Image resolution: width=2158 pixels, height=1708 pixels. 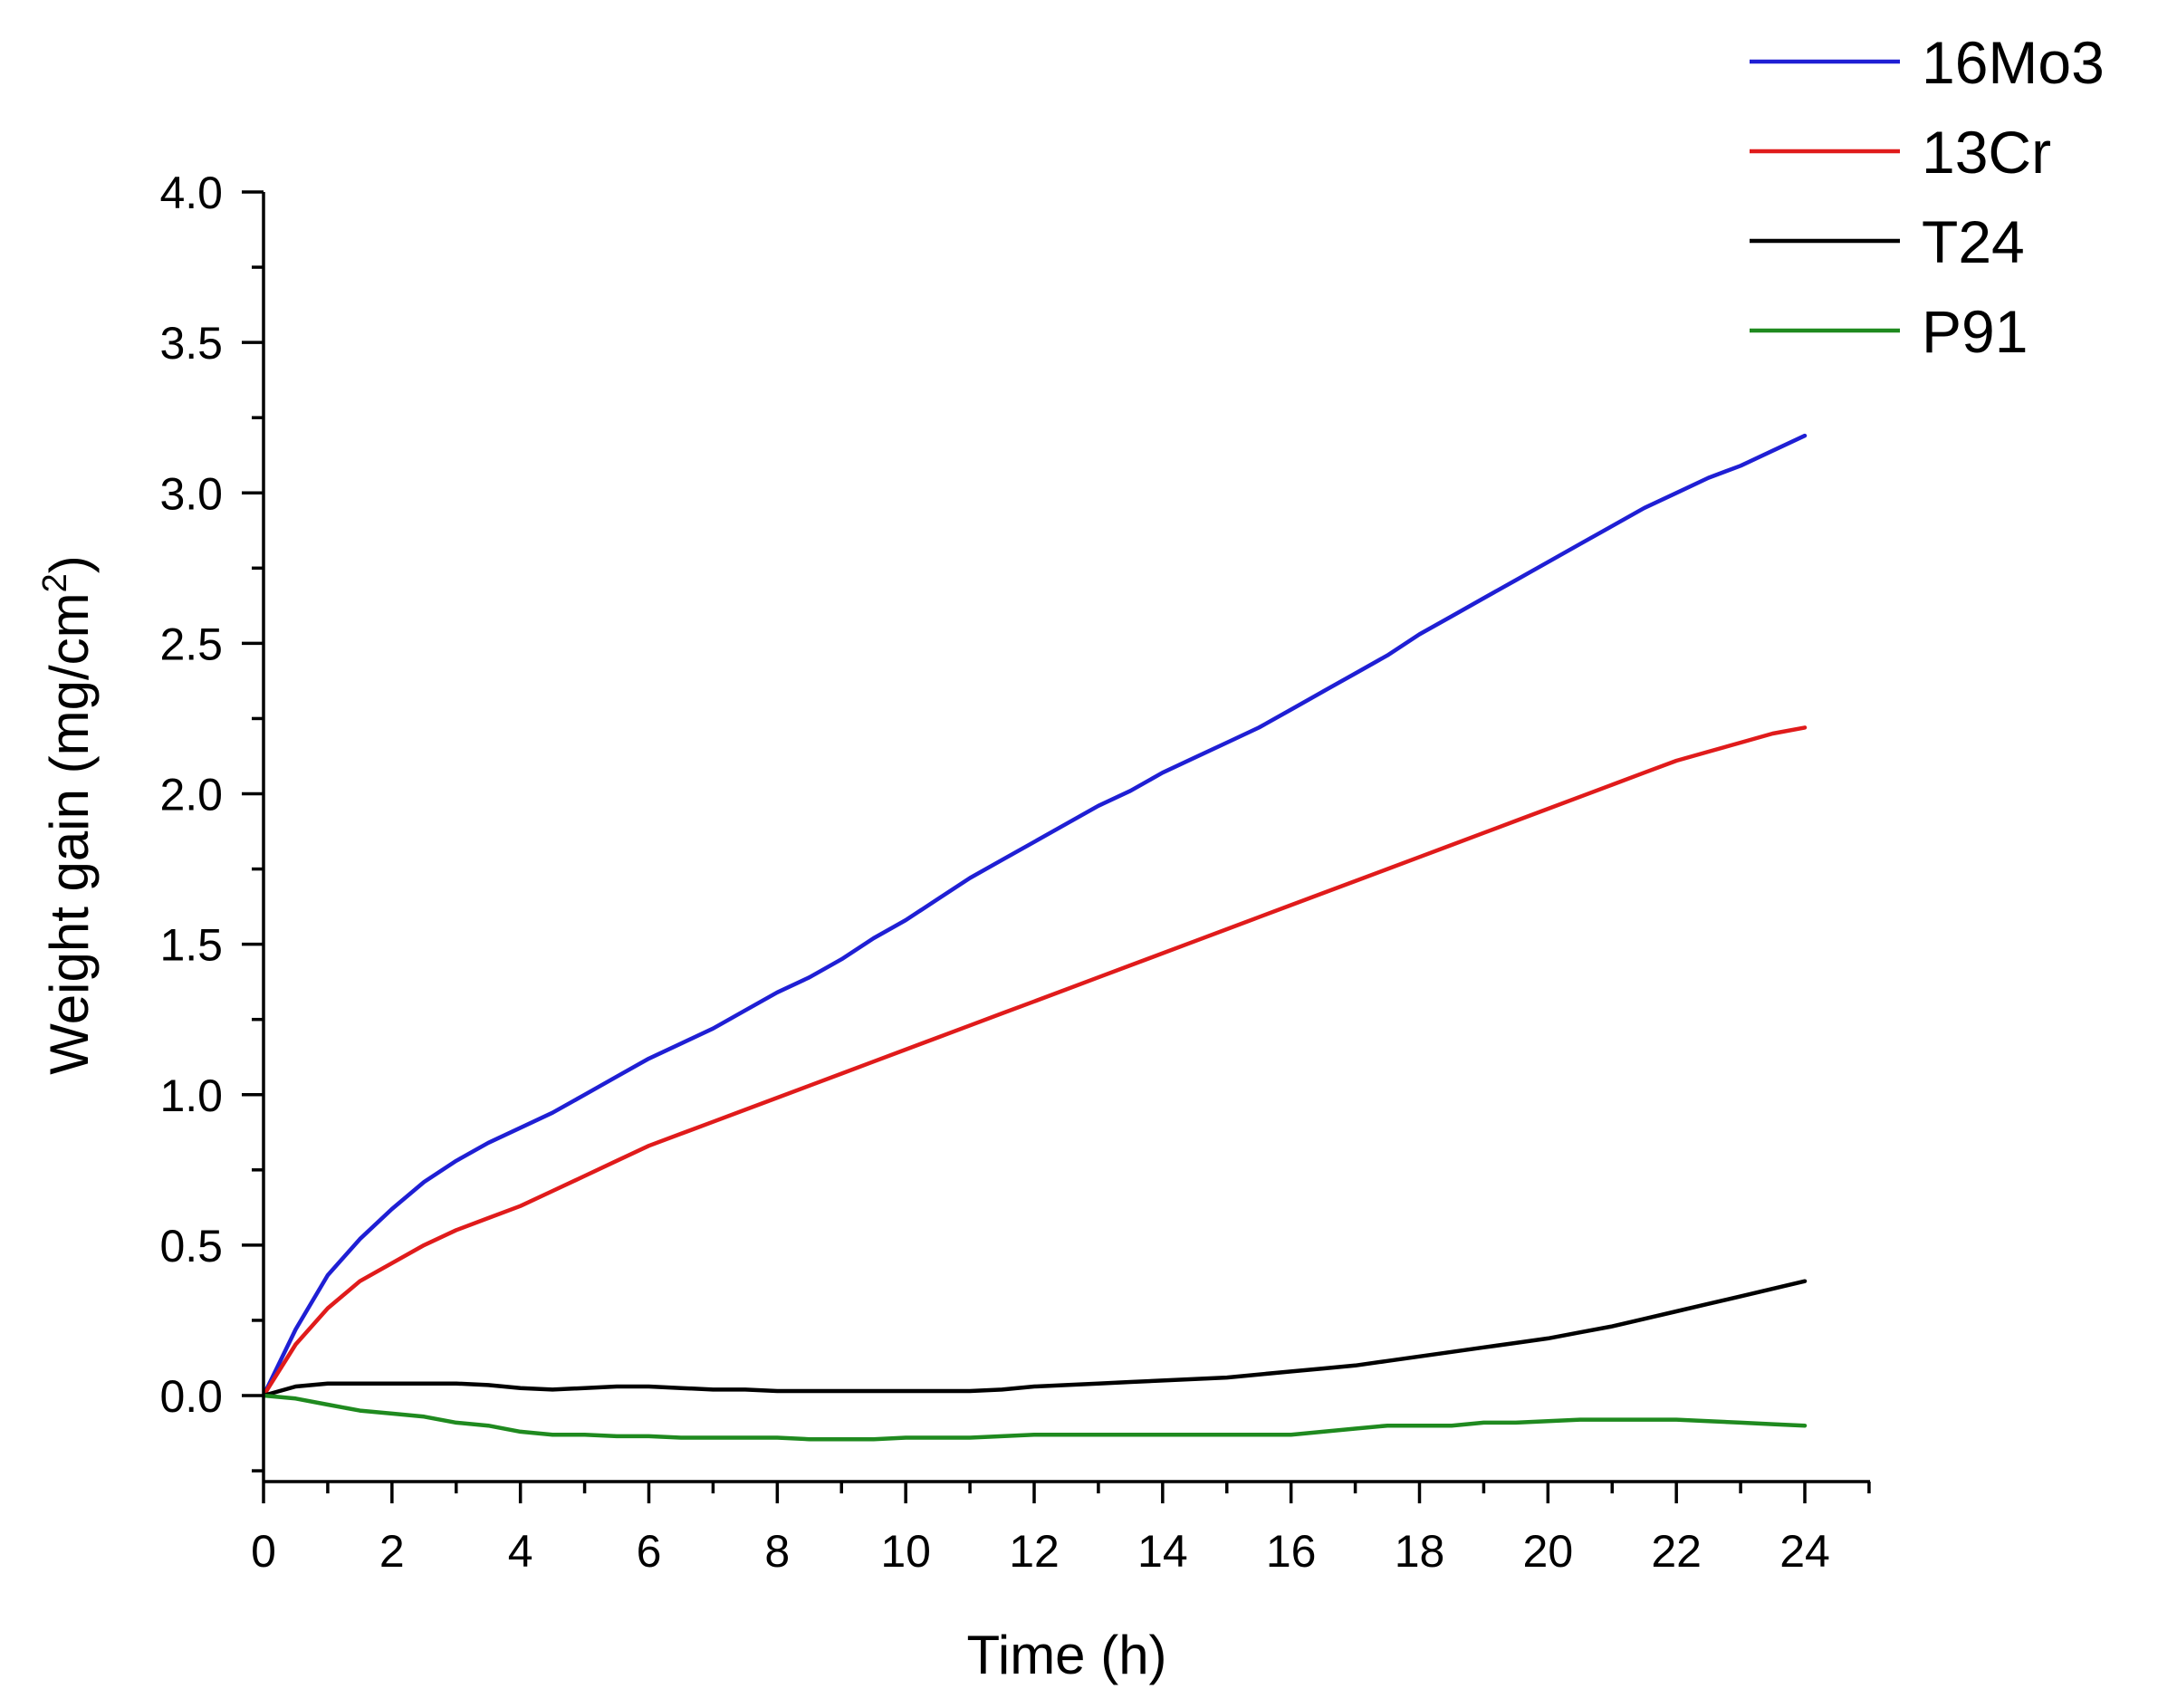 I want to click on y-tick-label: 1.5, so click(x=191, y=945).